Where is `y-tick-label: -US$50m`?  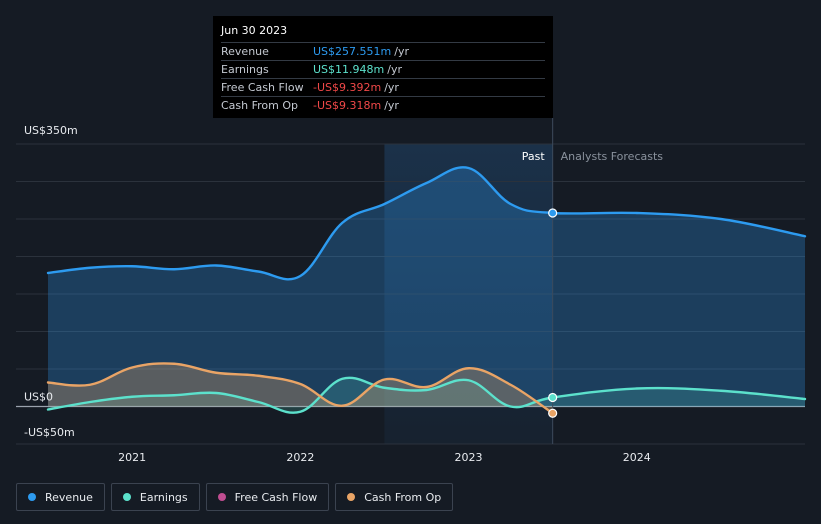
y-tick-label: -US$50m is located at coordinates (49, 432).